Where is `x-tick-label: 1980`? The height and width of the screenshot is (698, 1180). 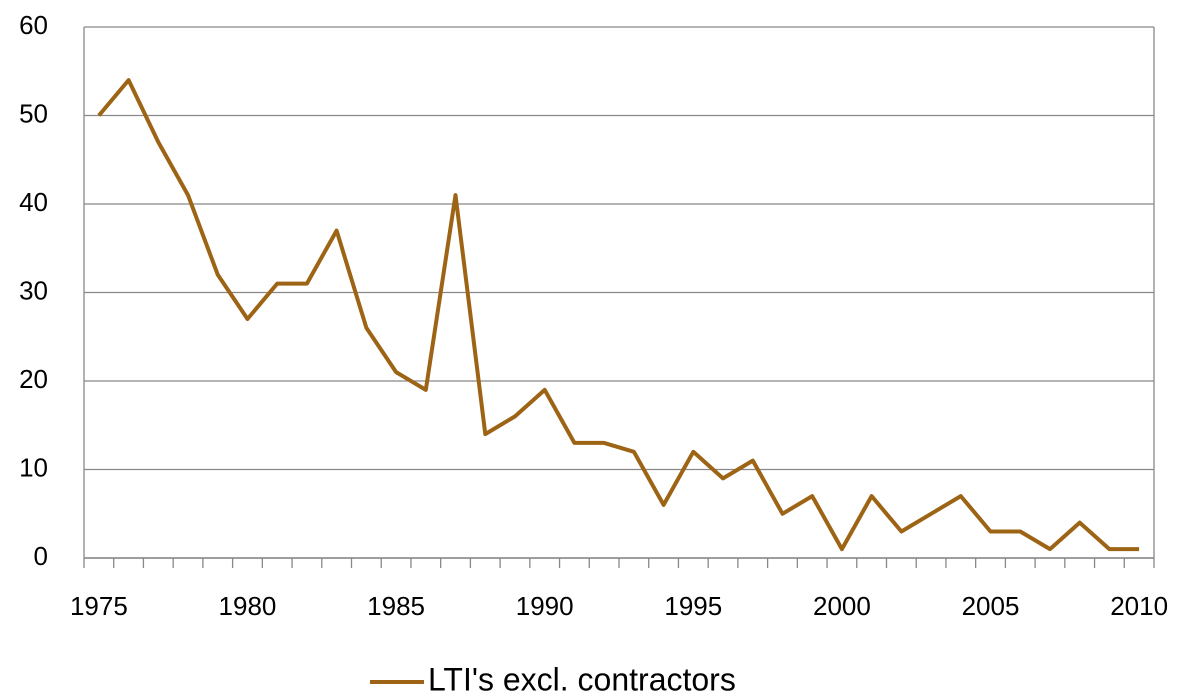 x-tick-label: 1980 is located at coordinates (248, 606).